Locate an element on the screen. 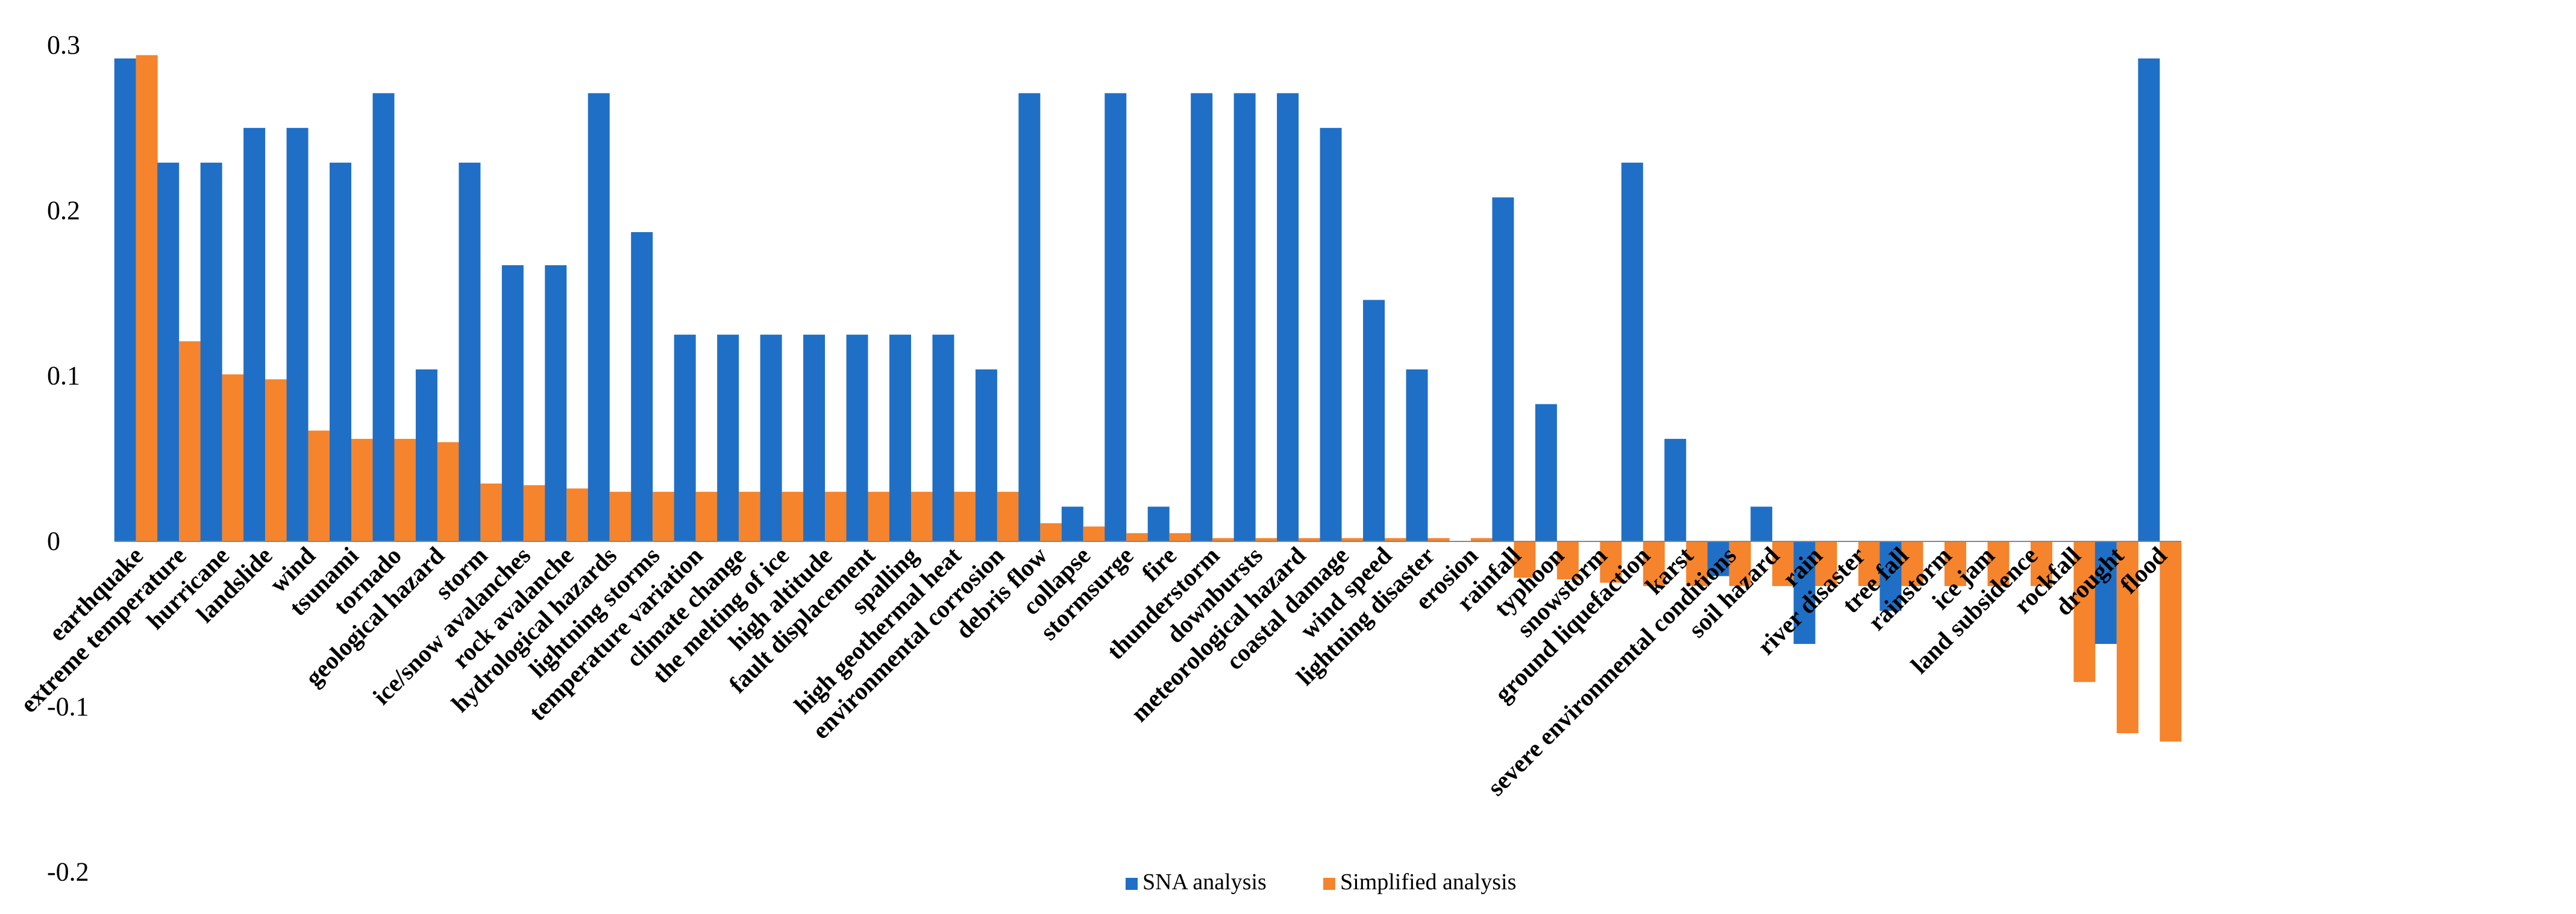  y-tick-label: 0.2 is located at coordinates (63, 210).